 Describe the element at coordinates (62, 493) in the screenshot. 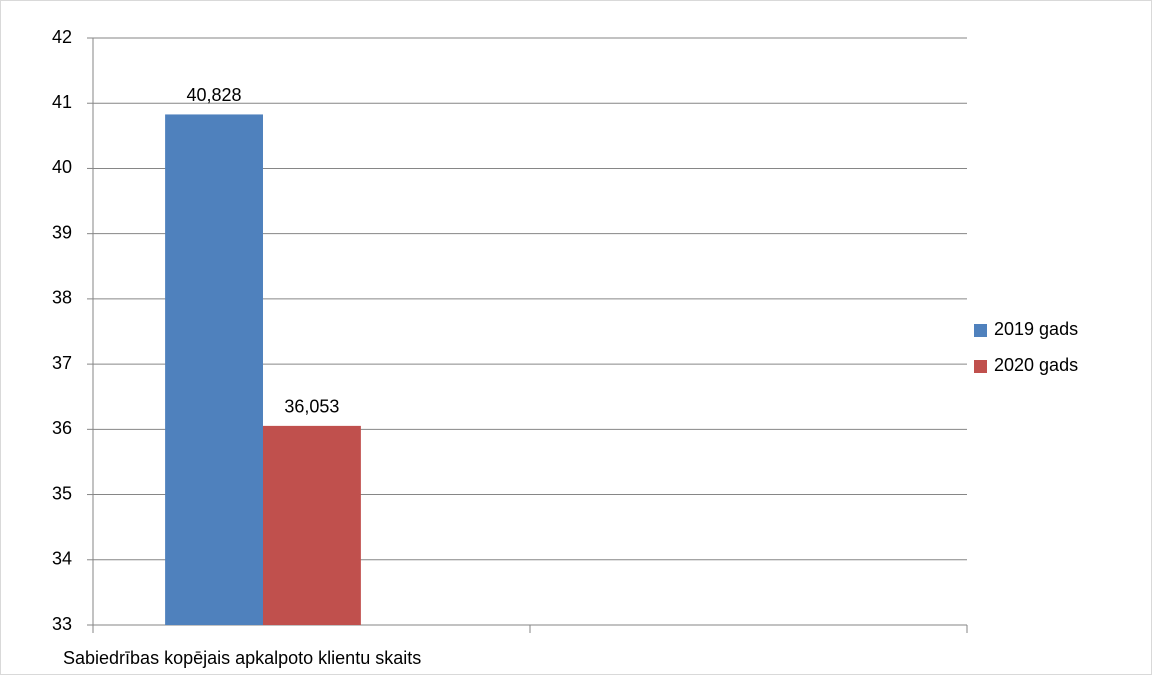

I see `y-tick-label: 35` at that location.